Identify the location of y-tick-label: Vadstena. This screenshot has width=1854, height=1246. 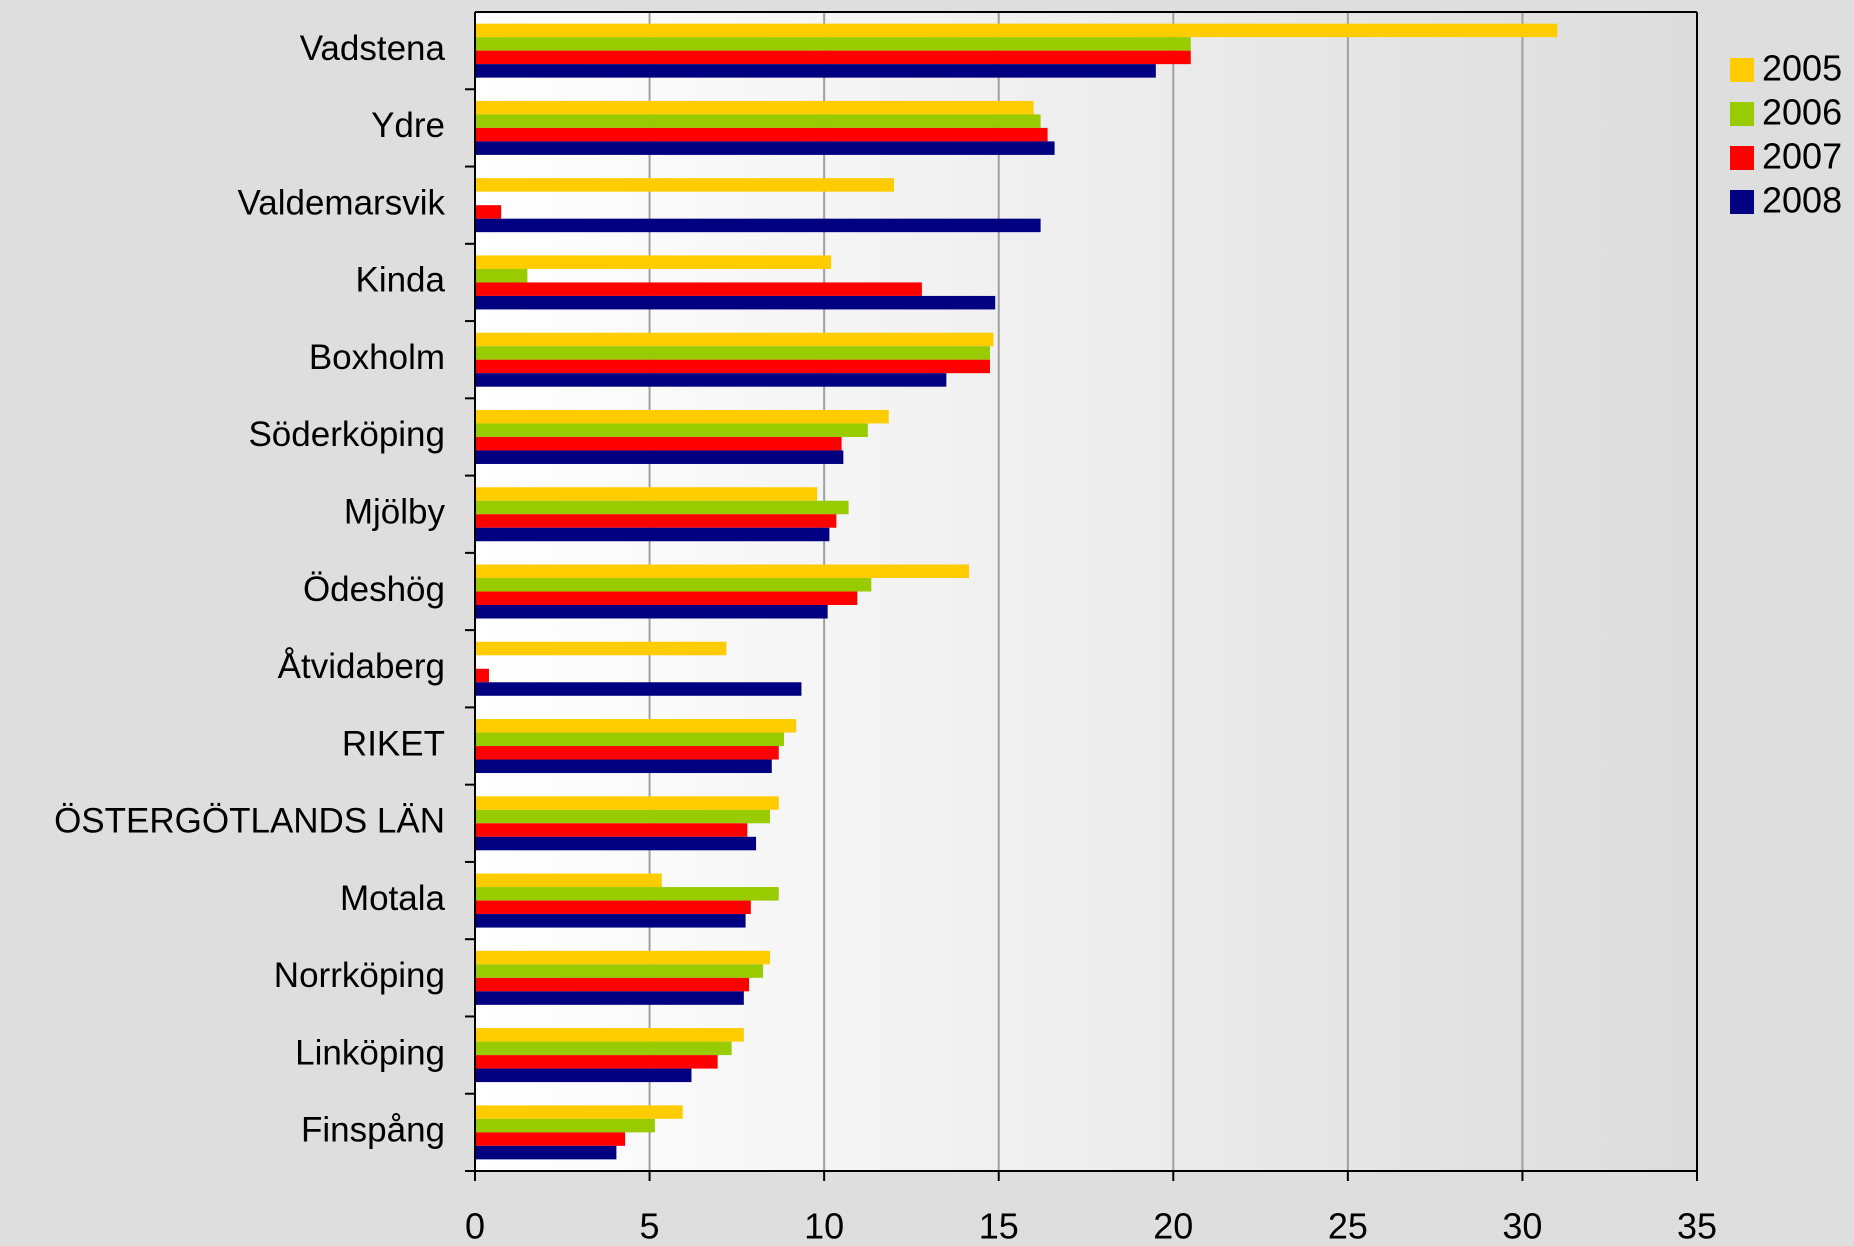
(373, 48).